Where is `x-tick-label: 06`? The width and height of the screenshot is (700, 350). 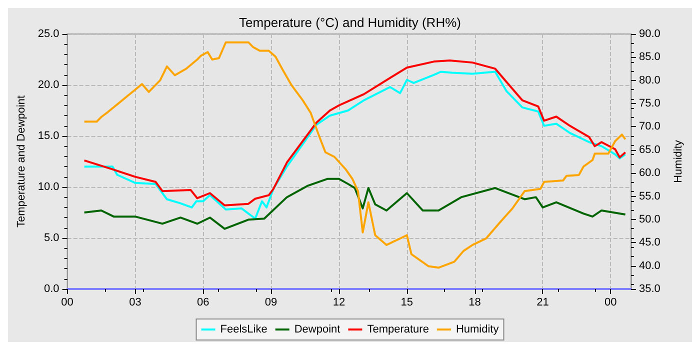
x-tick-label: 06 is located at coordinates (203, 302).